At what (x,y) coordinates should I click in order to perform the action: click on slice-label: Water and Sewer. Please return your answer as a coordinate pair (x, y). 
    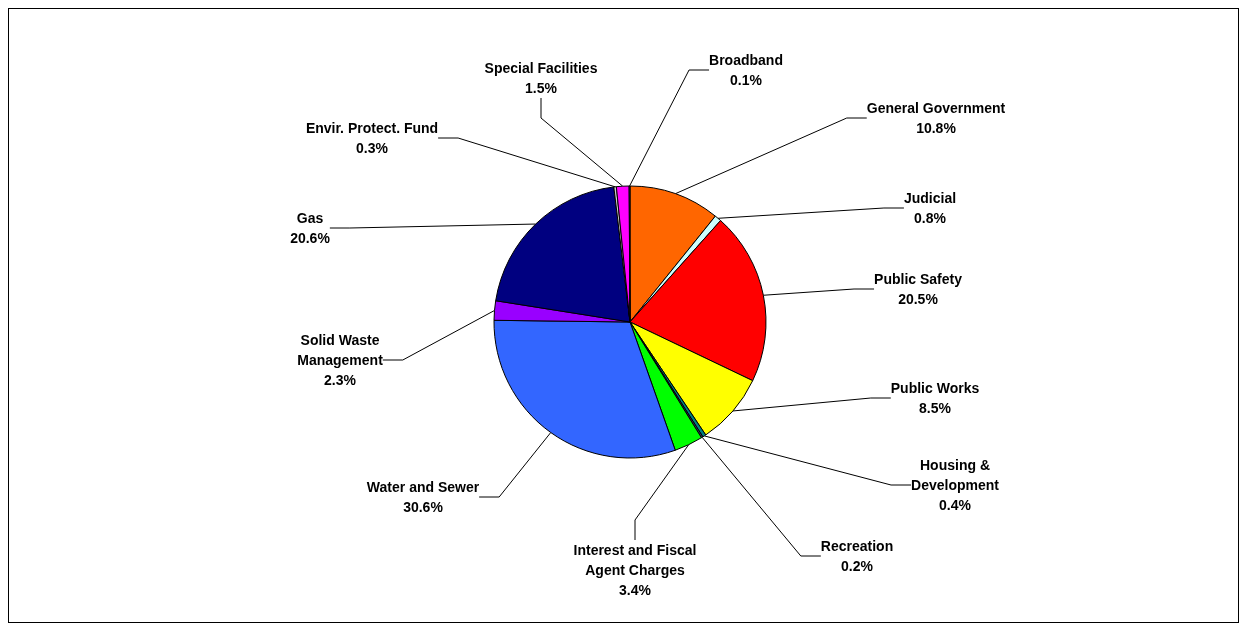
    Looking at the image, I should click on (423, 487).